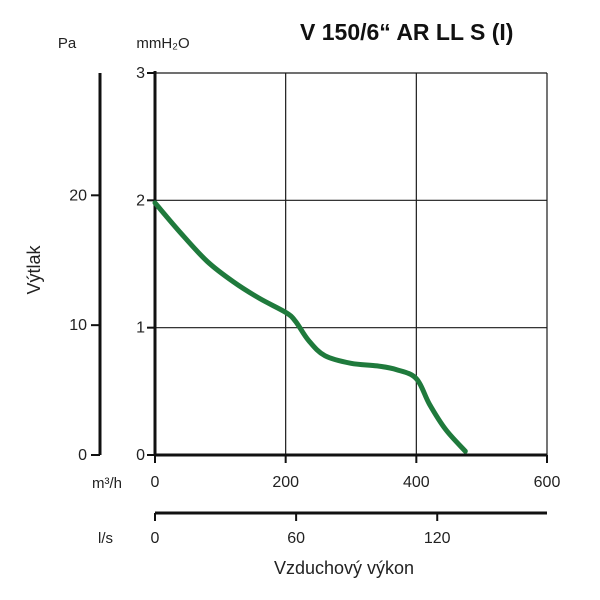  Describe the element at coordinates (140, 73) in the screenshot. I see `y-tick-label: 3` at that location.